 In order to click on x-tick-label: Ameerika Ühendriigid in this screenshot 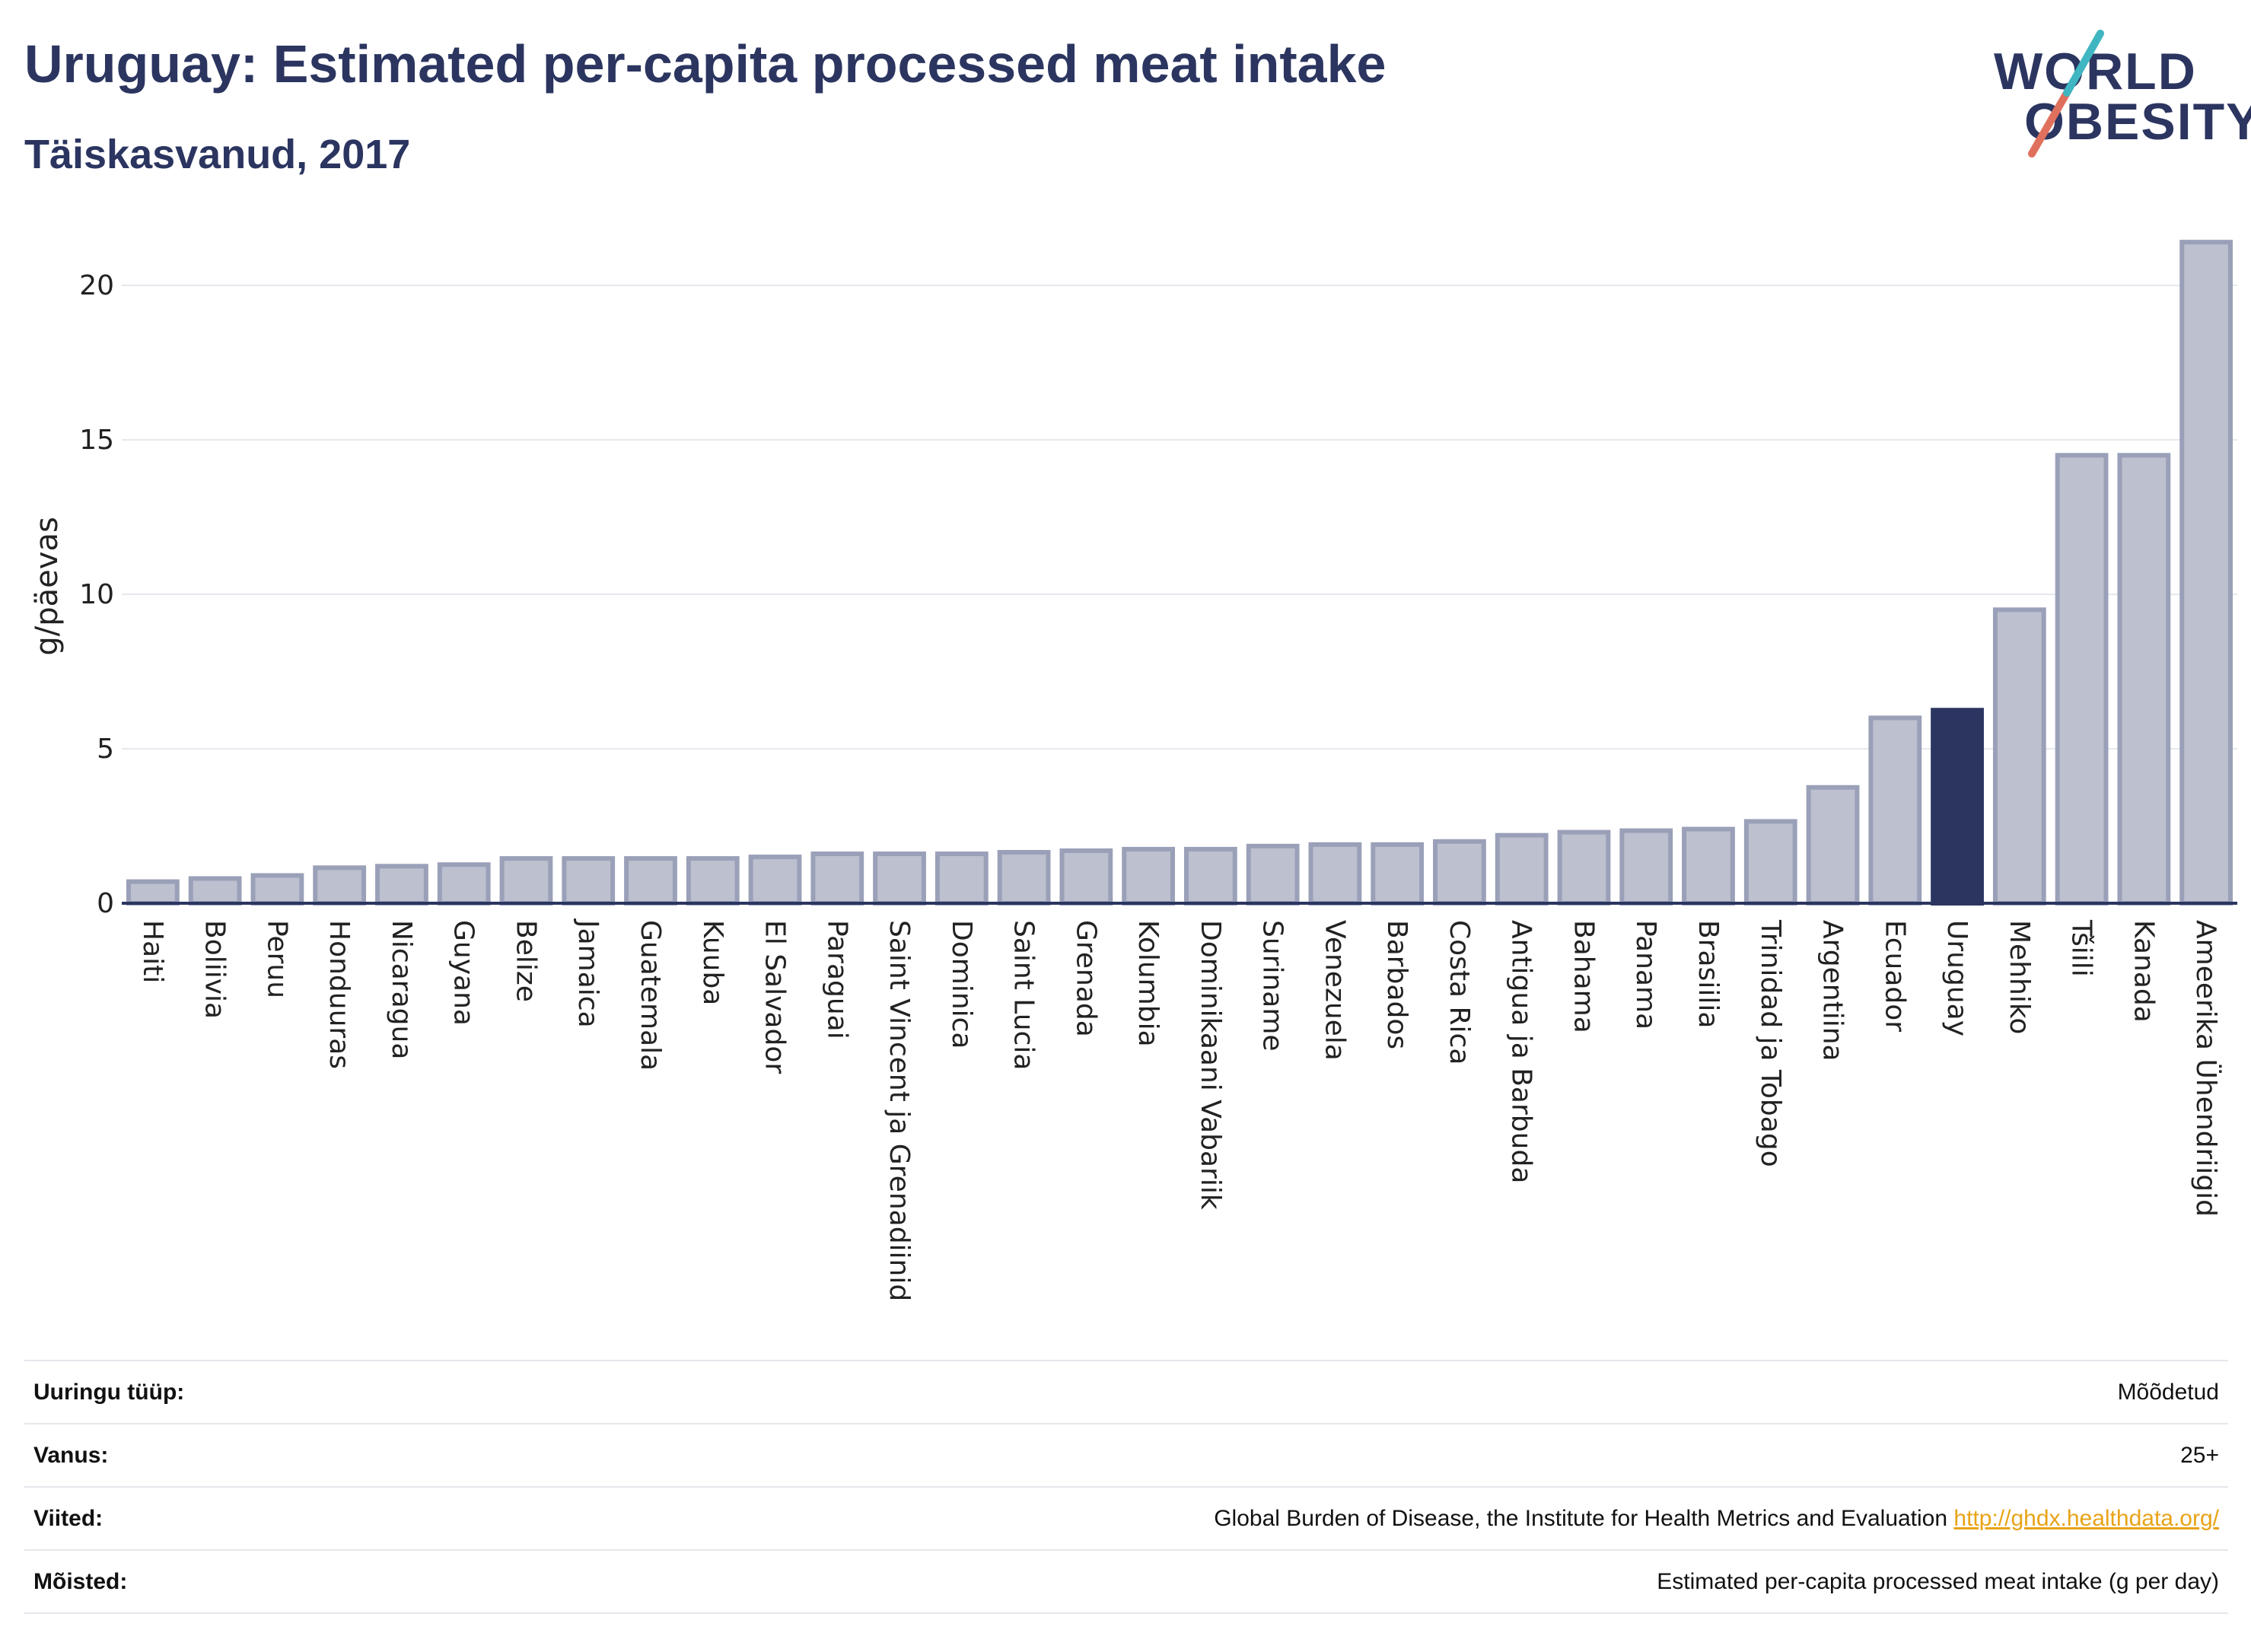, I will do `click(2206, 1068)`.